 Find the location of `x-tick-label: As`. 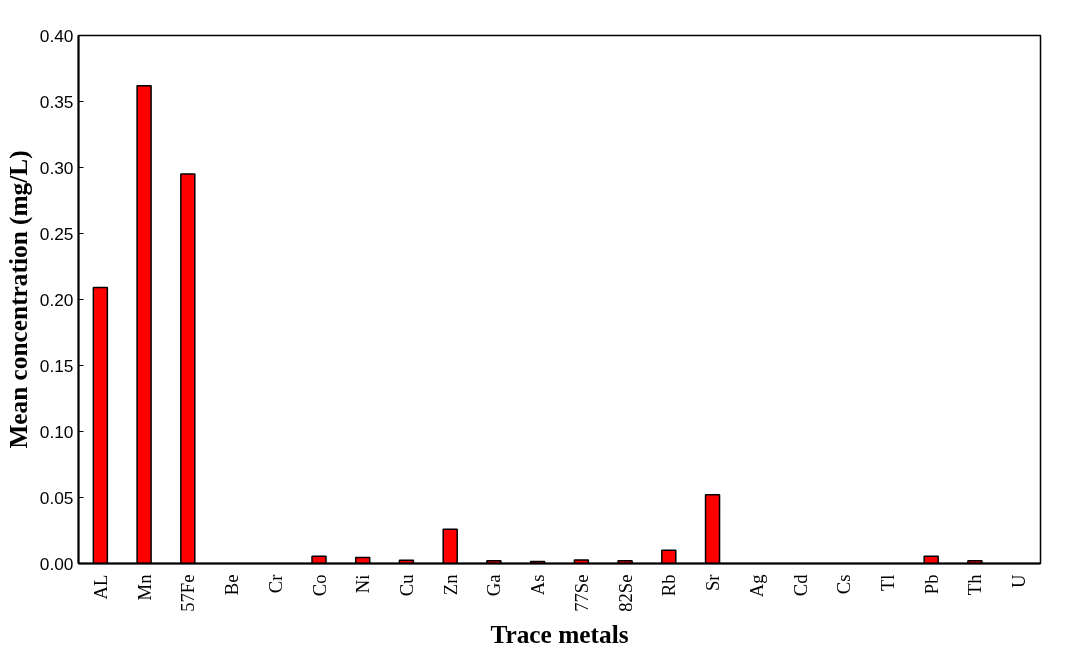

x-tick-label: As is located at coordinates (538, 585).